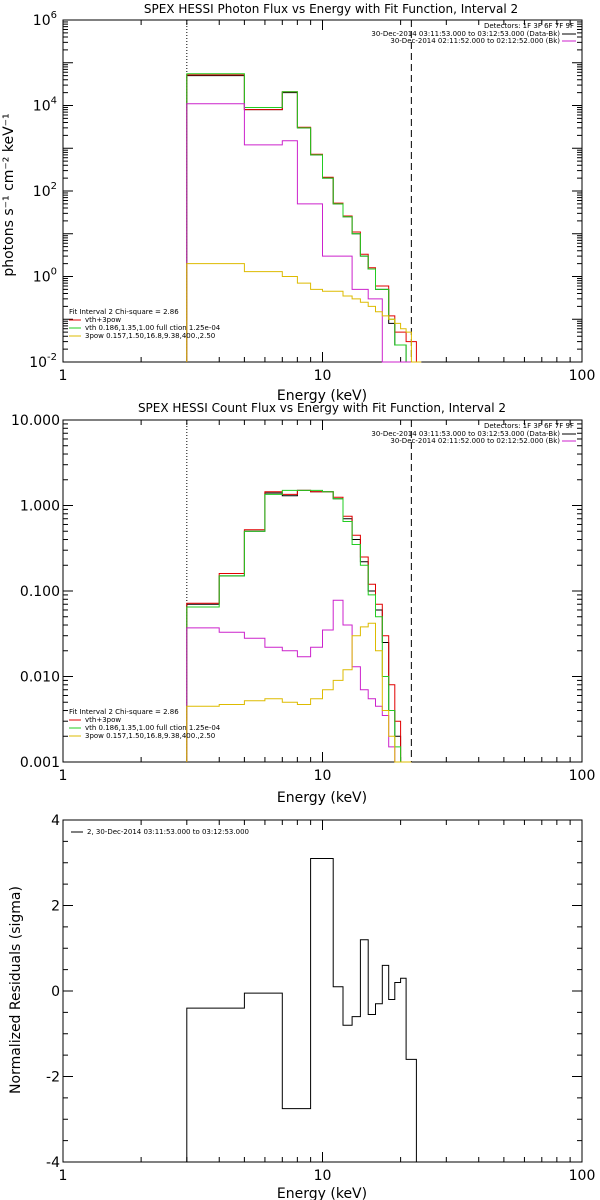 The image size is (600, 1200). What do you see at coordinates (40, 678) in the screenshot?
I see `y-tick-label: 0.010` at bounding box center [40, 678].